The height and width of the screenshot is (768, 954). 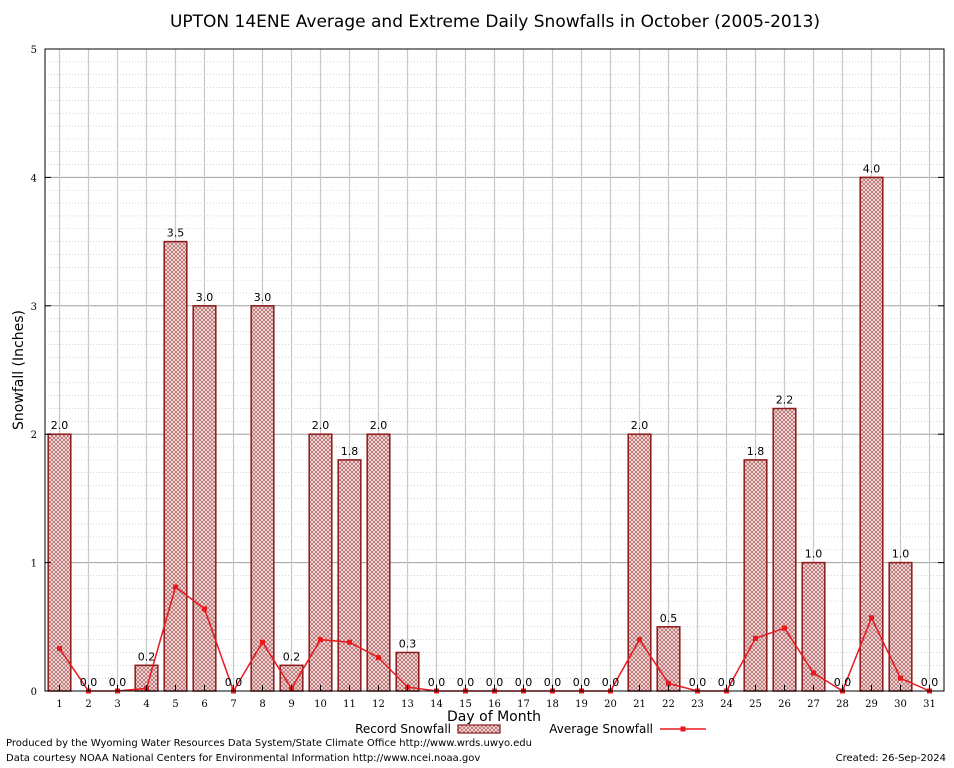 What do you see at coordinates (601, 729) in the screenshot?
I see `legend-average-label: Average Snowfall` at bounding box center [601, 729].